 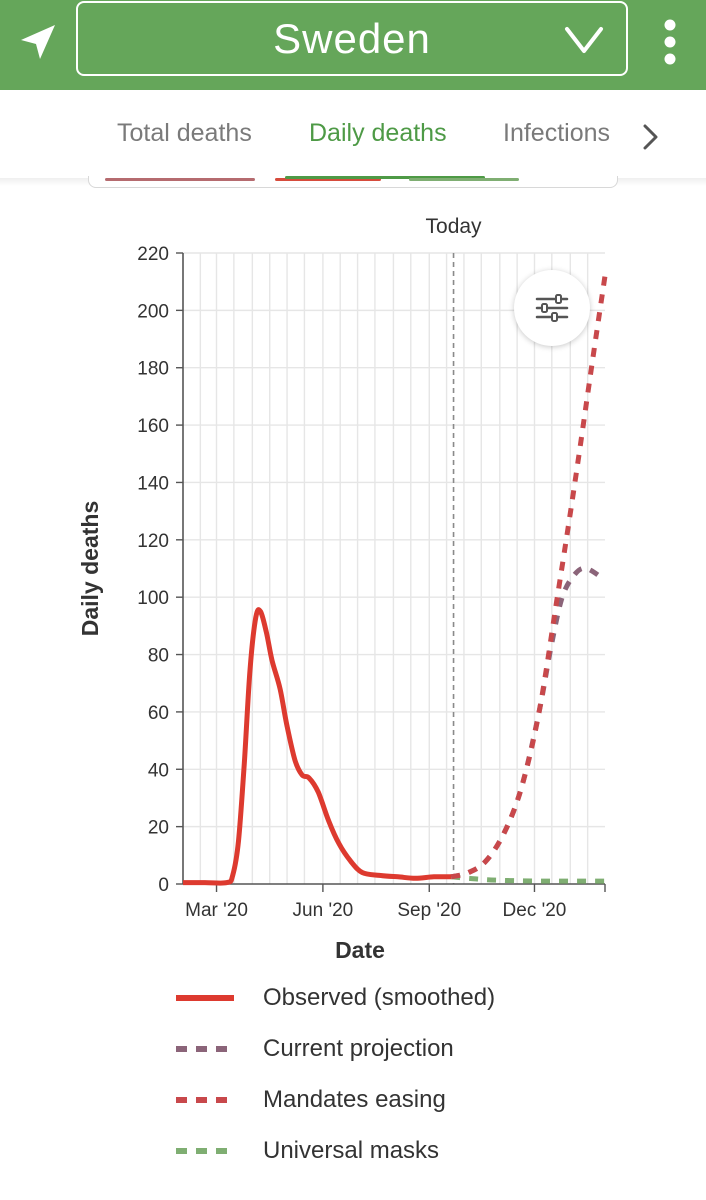 I want to click on location-arrow-icon, so click(x=38, y=42).